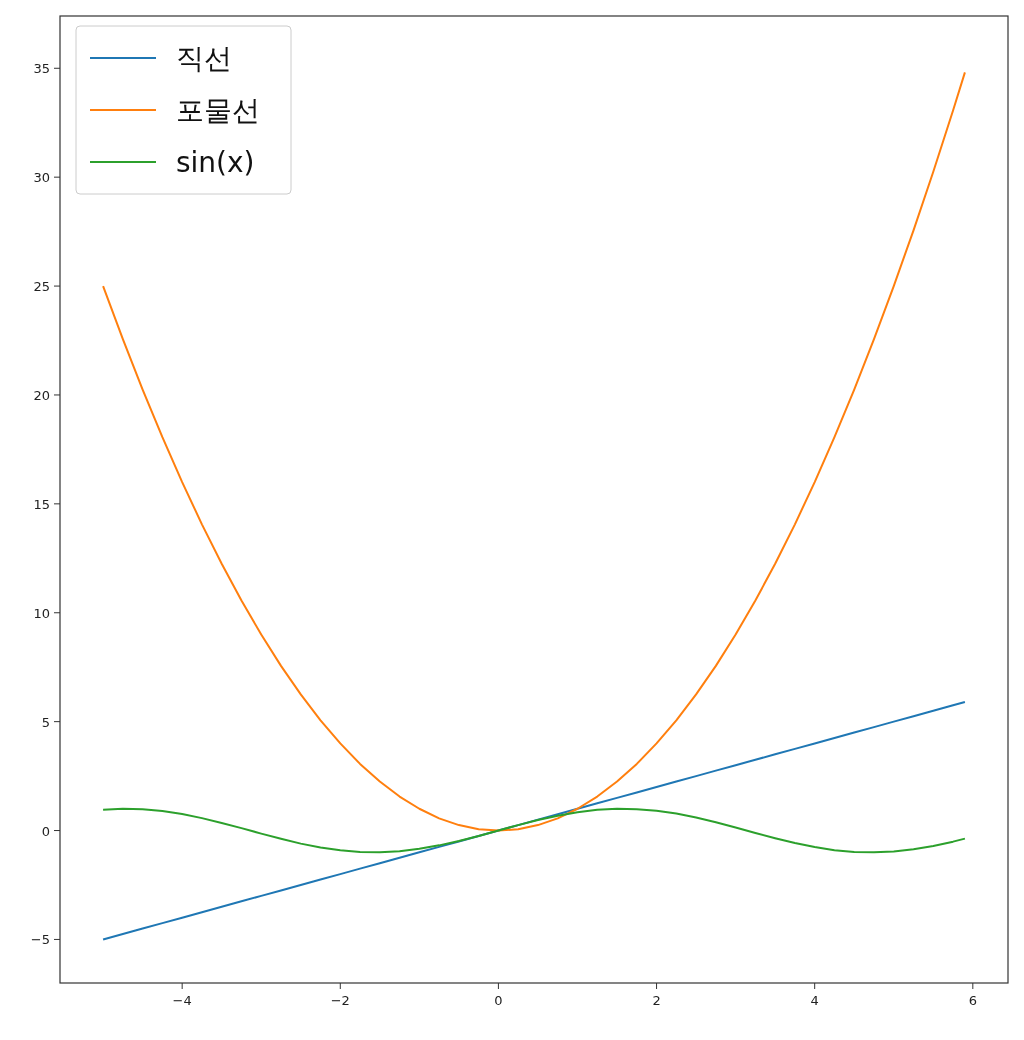 The image size is (1024, 1040). Describe the element at coordinates (340, 1000) in the screenshot. I see `x-tick-label: −2` at that location.